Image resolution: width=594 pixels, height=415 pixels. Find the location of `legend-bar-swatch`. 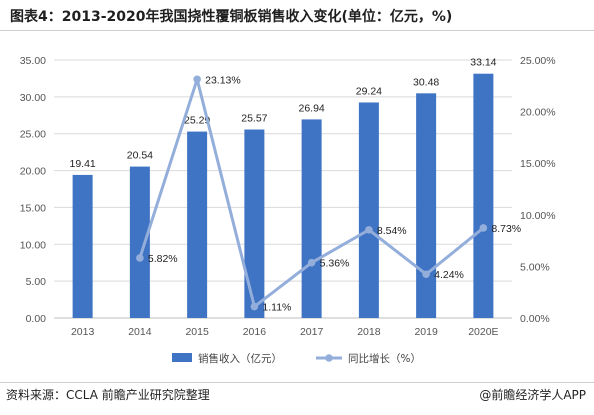

legend-bar-swatch is located at coordinates (182, 357).